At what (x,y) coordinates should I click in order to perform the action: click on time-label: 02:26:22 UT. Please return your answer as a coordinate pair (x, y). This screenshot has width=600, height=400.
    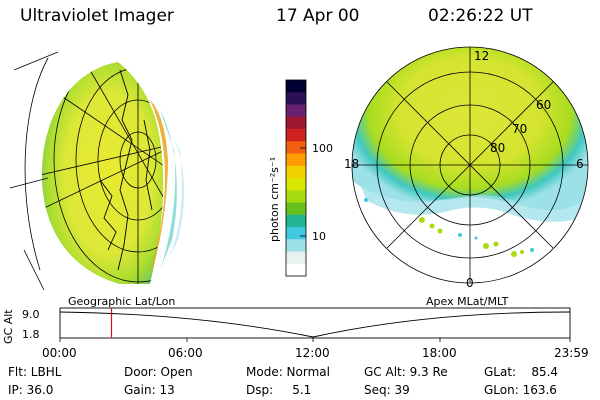
    Looking at the image, I should click on (480, 16).